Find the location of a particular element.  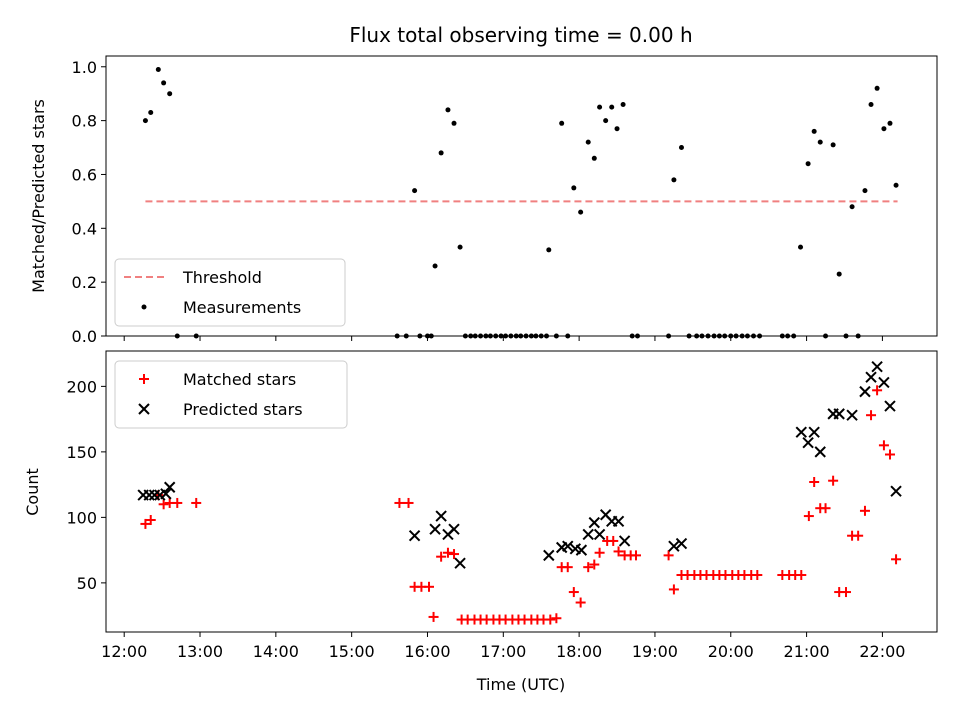

bottom-y-axis-label: Count is located at coordinates (32, 492).